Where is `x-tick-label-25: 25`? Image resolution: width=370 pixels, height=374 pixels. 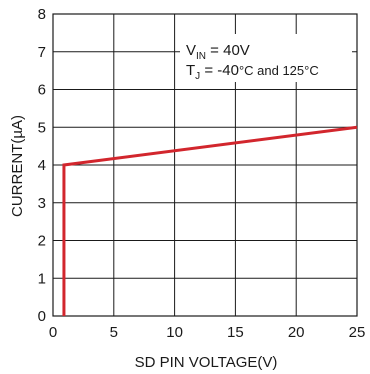
x-tick-label-25: 25 is located at coordinates (357, 332).